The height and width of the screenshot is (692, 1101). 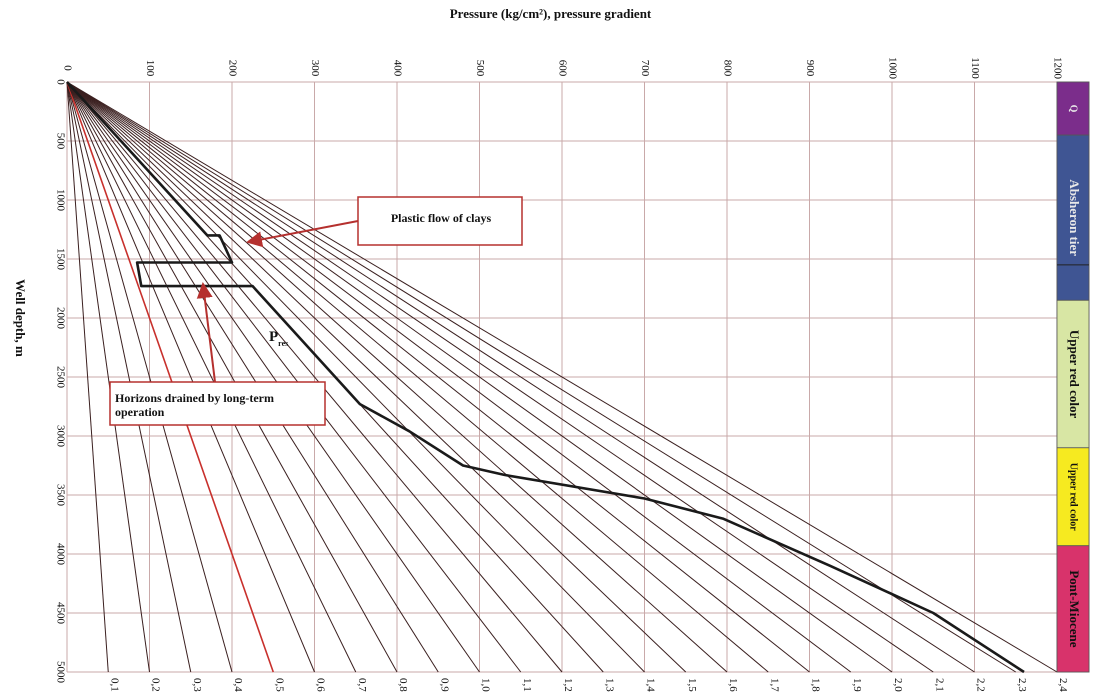 What do you see at coordinates (273, 337) in the screenshot?
I see `p-res-letter: P` at bounding box center [273, 337].